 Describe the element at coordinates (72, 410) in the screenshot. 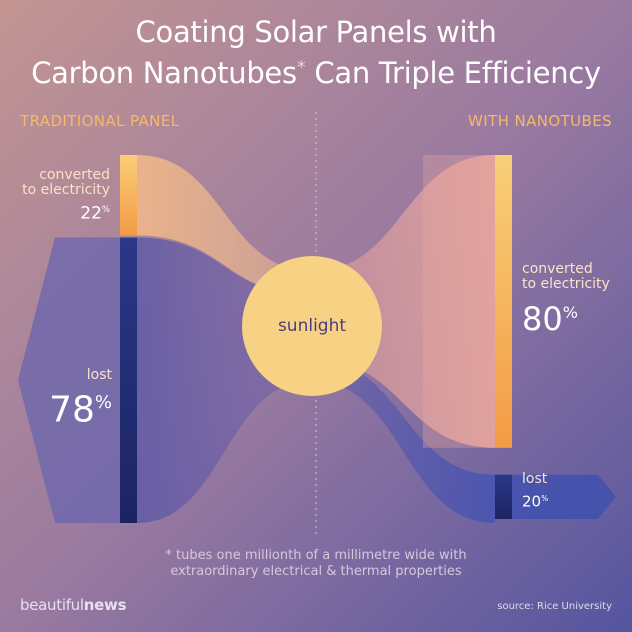

I see `left-lost-number: 78` at that location.